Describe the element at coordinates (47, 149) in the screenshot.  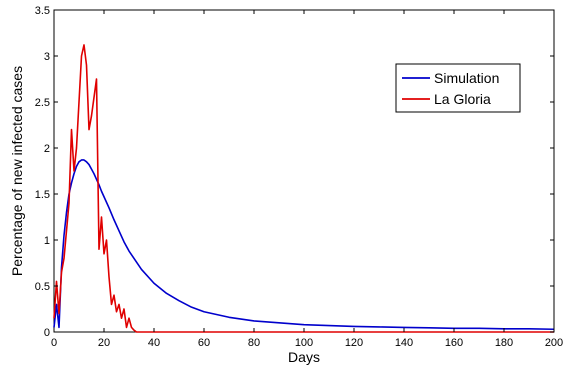
I see `y-tick-label: 2` at that location.